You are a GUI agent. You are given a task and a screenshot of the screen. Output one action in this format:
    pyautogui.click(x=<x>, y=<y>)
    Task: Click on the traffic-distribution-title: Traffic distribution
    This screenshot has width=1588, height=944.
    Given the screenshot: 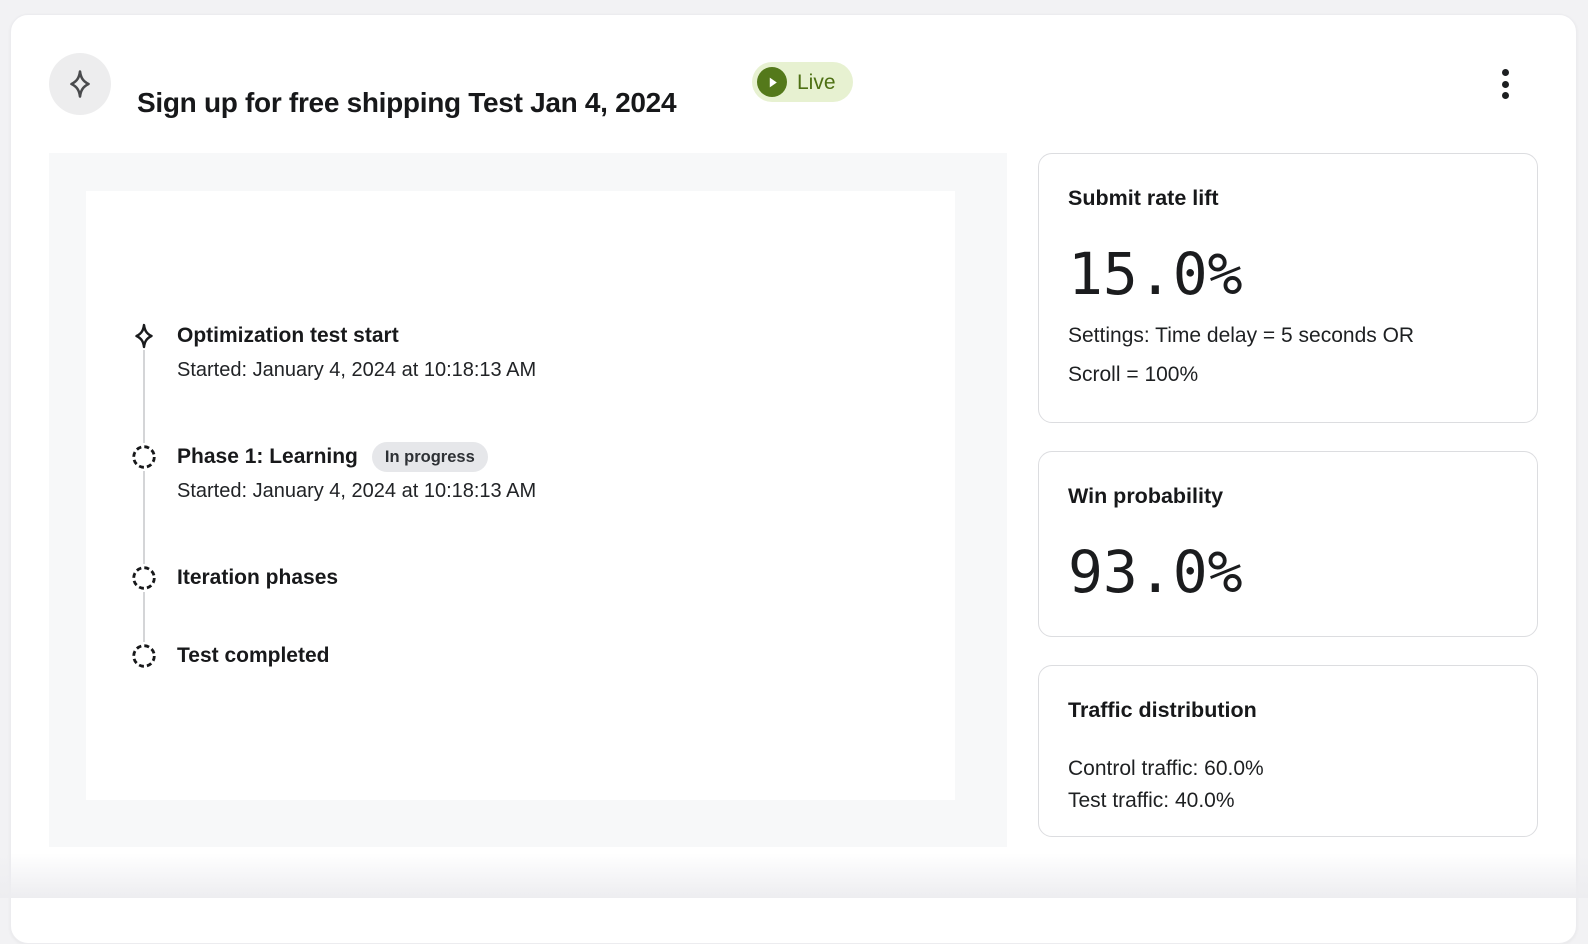 What is the action you would take?
    pyautogui.click(x=1162, y=710)
    